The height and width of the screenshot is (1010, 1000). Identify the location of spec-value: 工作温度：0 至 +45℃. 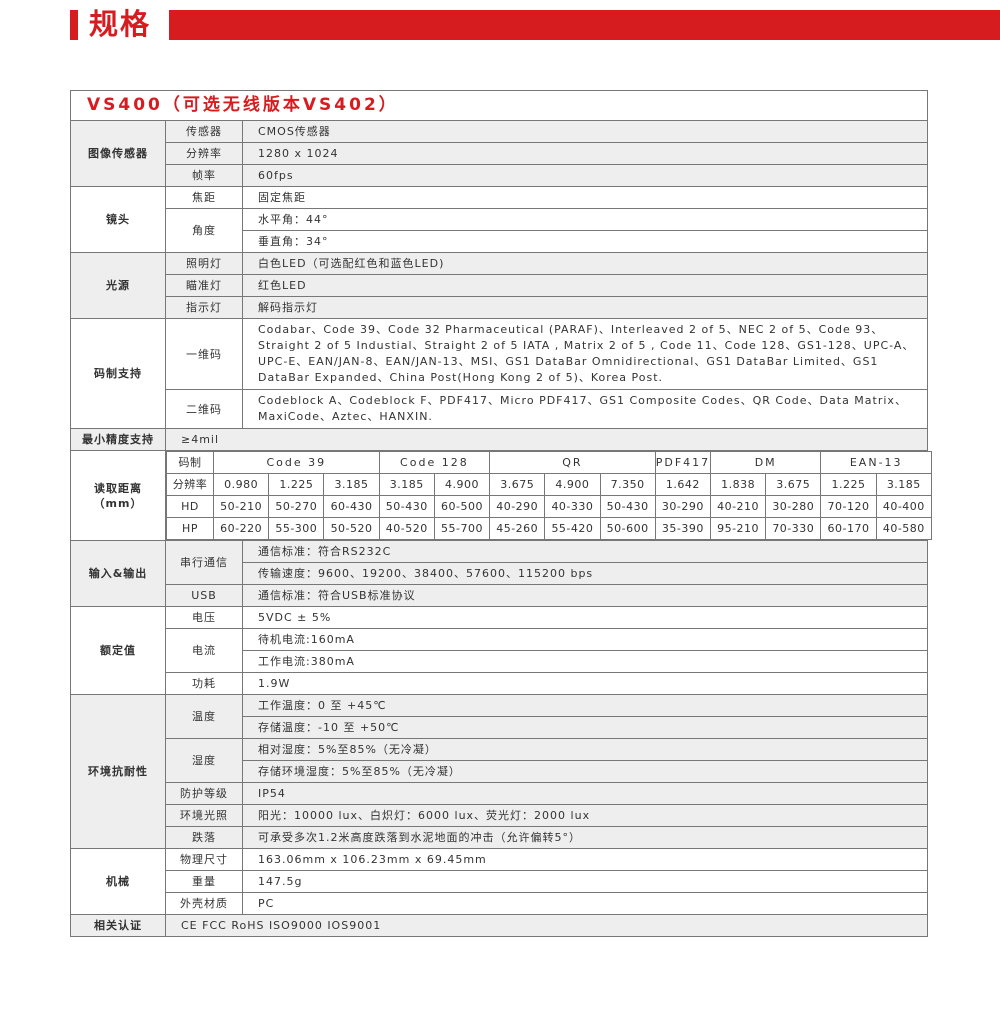
(585, 705).